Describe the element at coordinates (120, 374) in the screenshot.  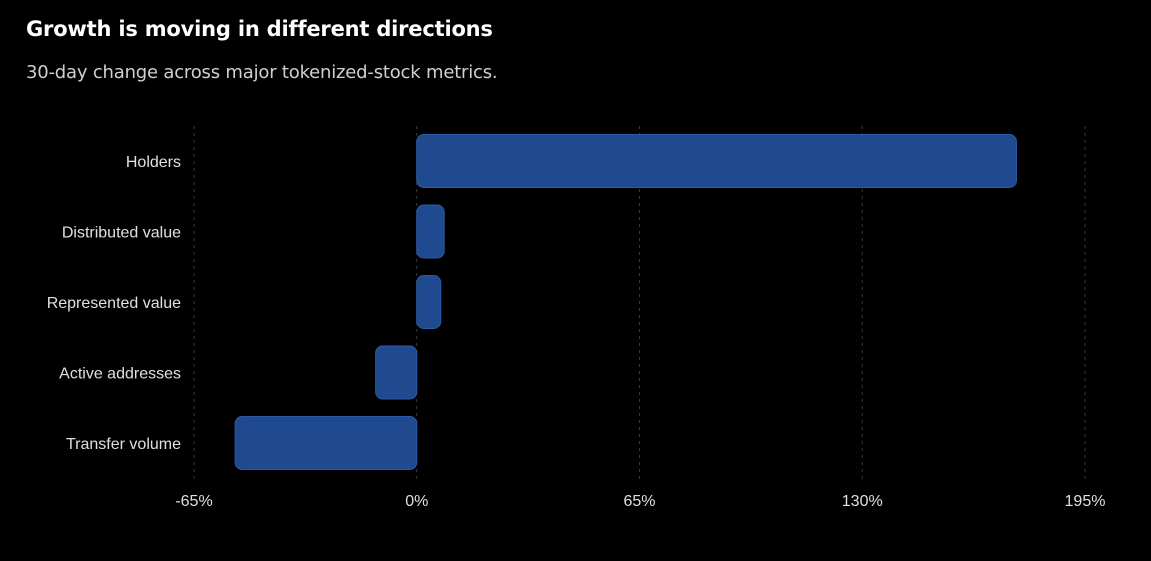
I see `category-label: Active addresses` at that location.